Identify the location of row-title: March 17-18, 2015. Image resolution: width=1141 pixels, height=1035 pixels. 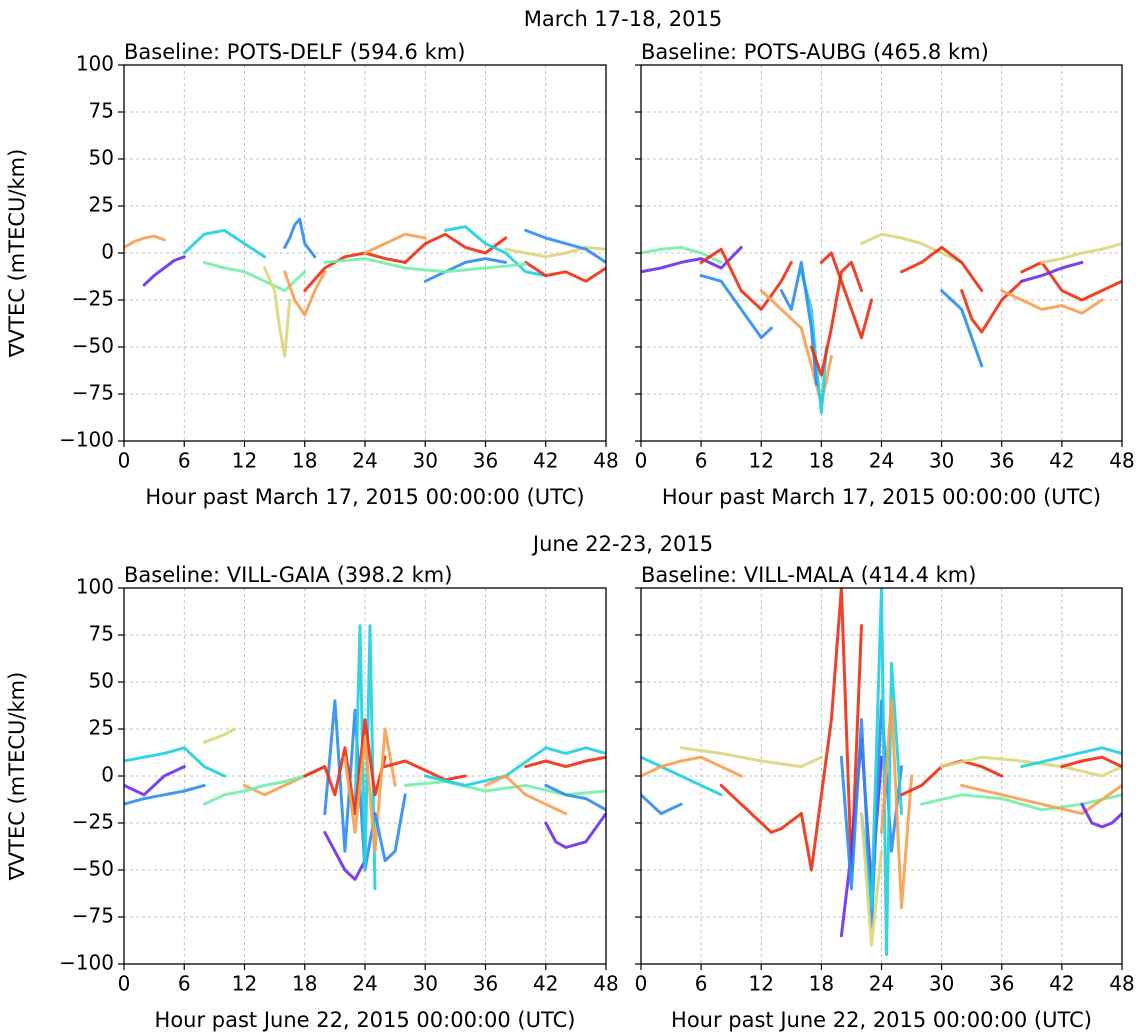
(623, 19).